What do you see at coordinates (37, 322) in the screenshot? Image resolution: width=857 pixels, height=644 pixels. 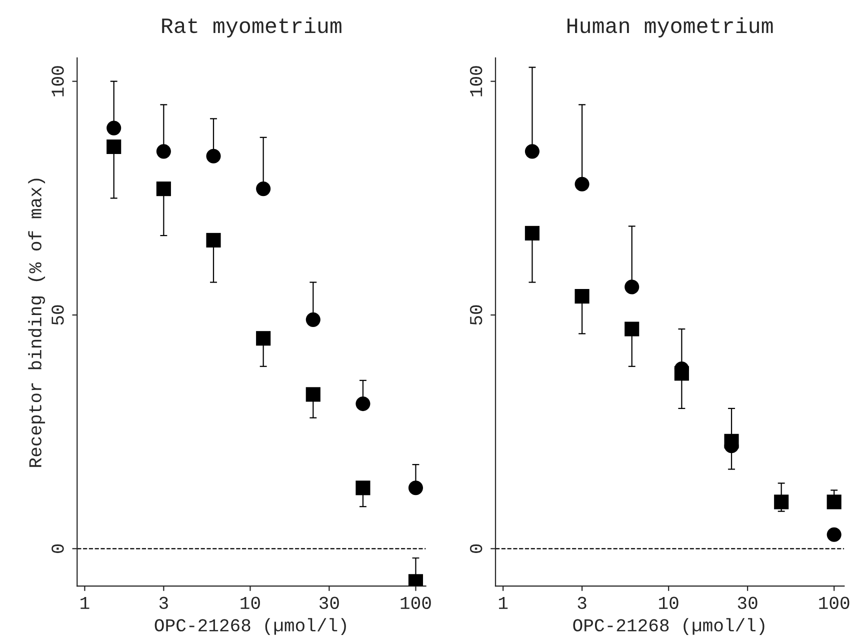 I see `y-axis-title: Receptor binding (% of max)` at bounding box center [37, 322].